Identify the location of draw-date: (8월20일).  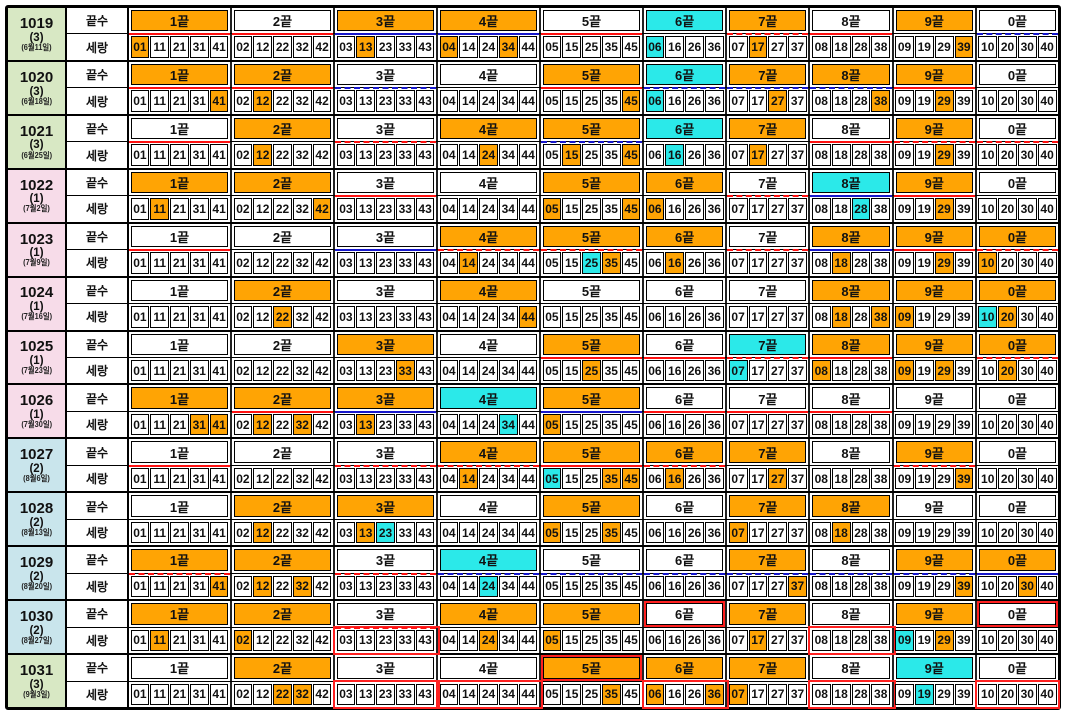
(36, 586).